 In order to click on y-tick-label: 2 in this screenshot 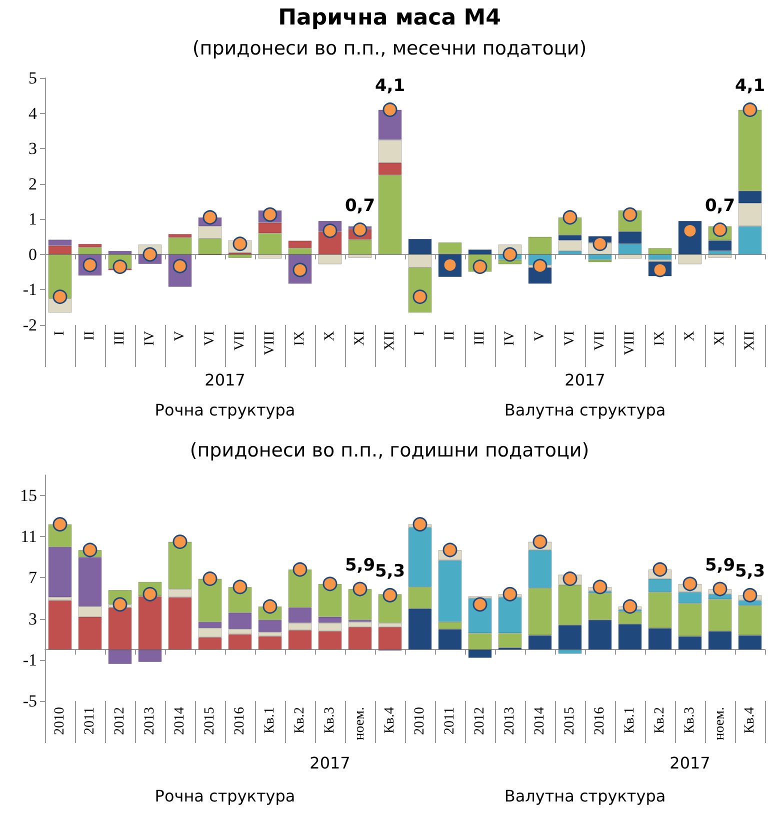, I will do `click(32, 184)`.